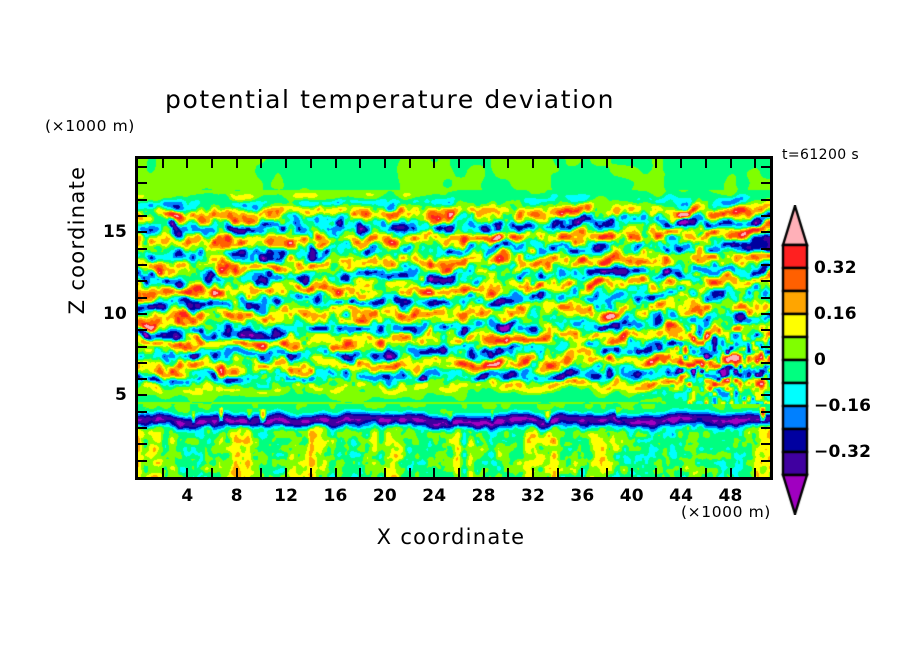  I want to click on colorbar, so click(795, 360).